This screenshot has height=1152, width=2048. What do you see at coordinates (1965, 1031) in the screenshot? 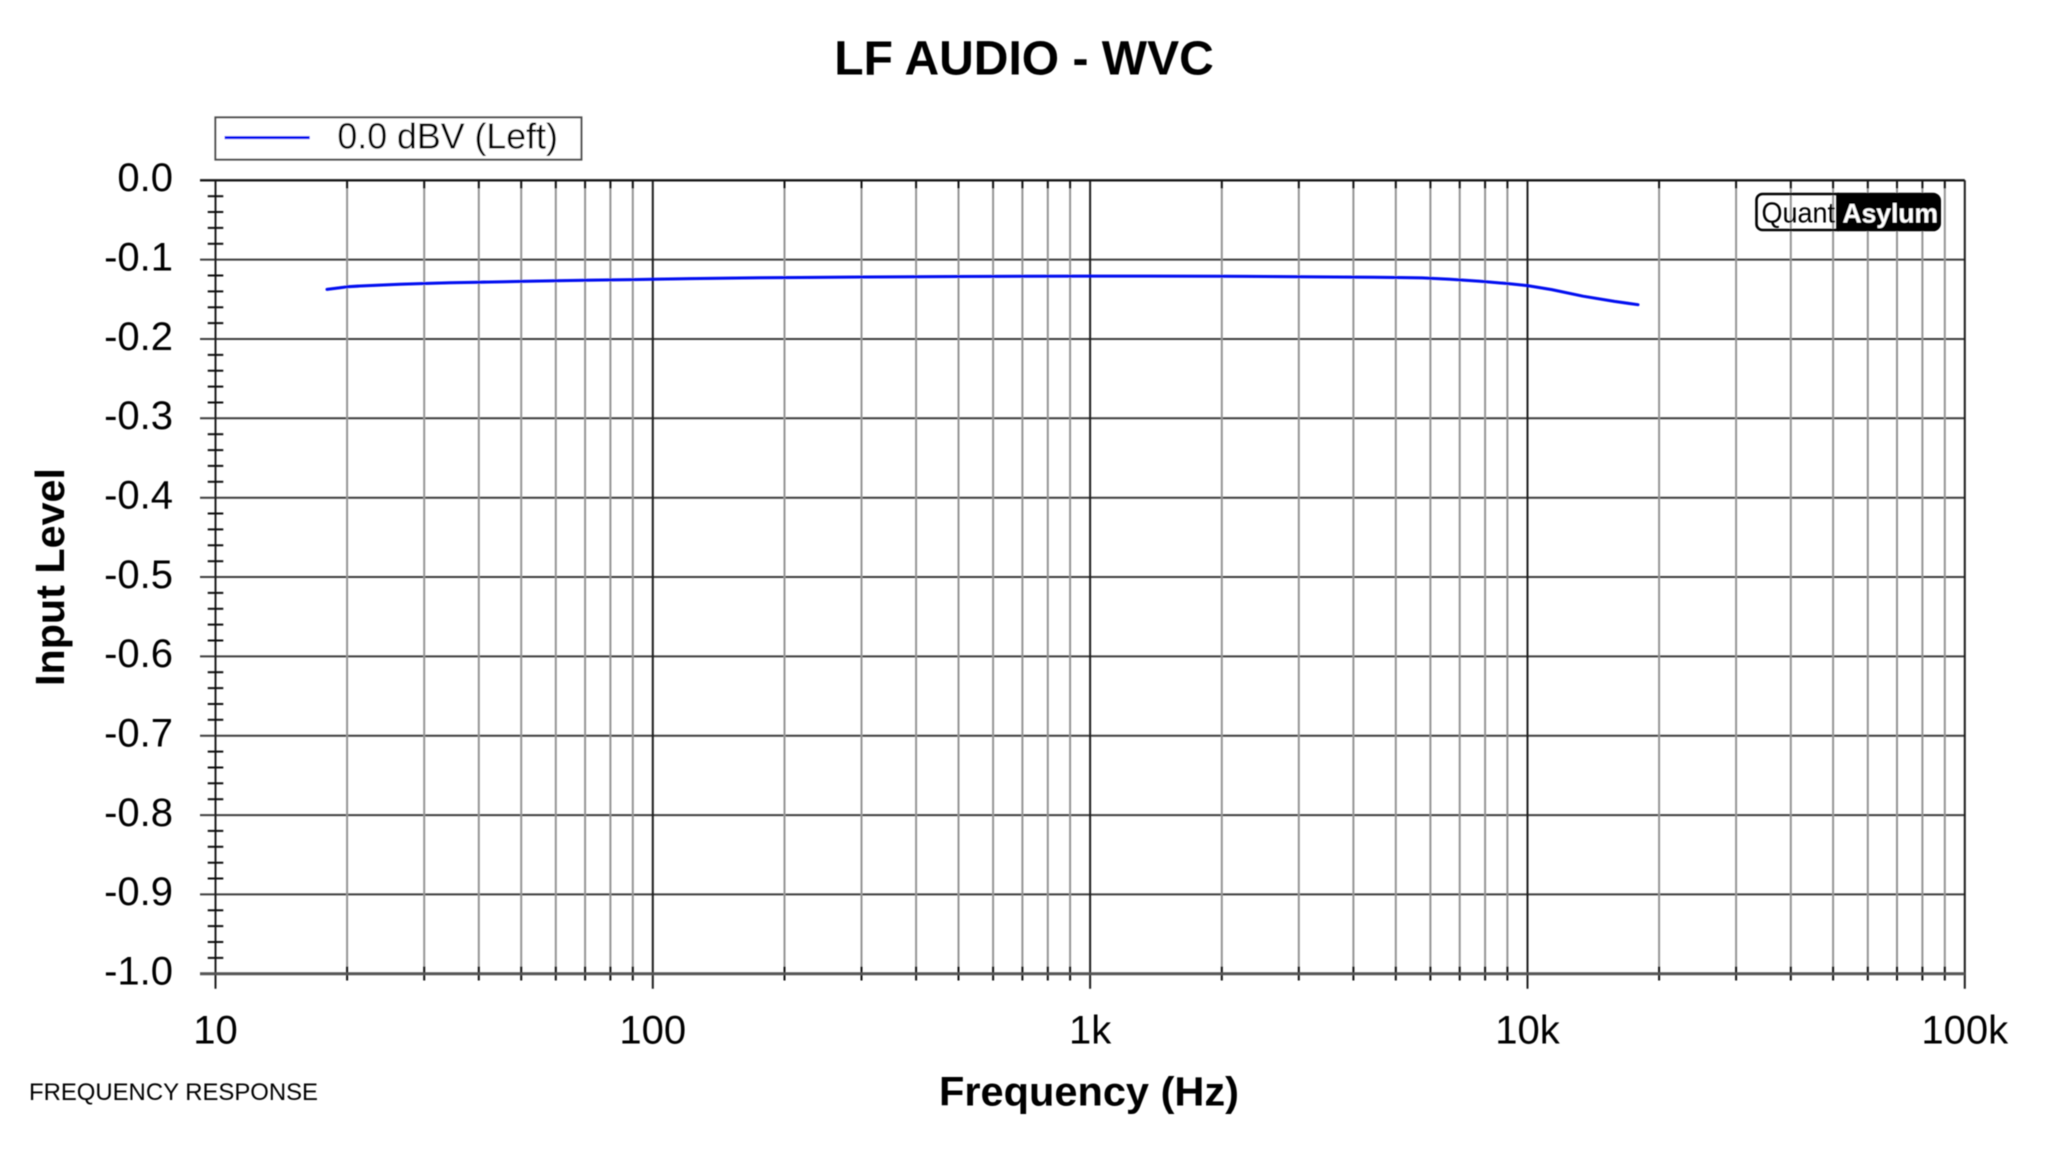
I see `svg-text: 100k` at bounding box center [1965, 1031].